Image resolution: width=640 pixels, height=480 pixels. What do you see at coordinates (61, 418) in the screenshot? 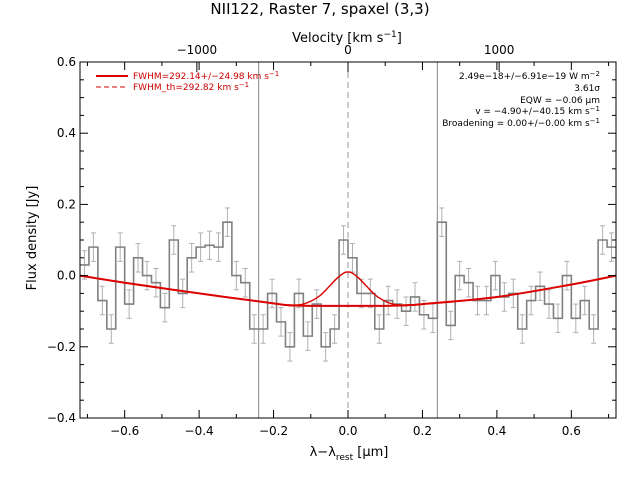
I see `y-tick-label: −0.4` at bounding box center [61, 418].